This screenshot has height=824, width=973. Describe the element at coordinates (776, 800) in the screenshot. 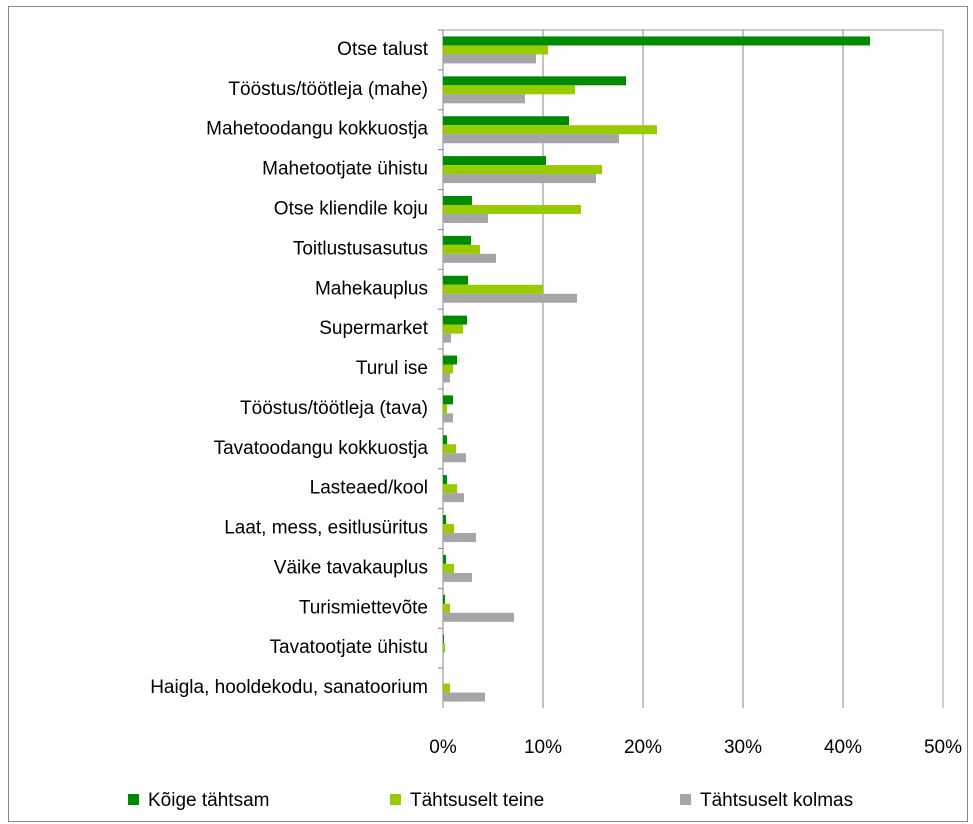

I see `legend-label: Tähtsuselt kolmas` at that location.